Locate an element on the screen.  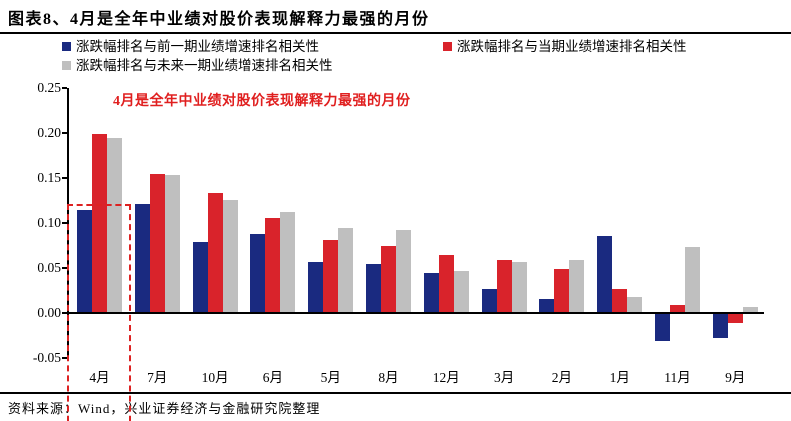
x-axis is located at coordinates (415, 313).